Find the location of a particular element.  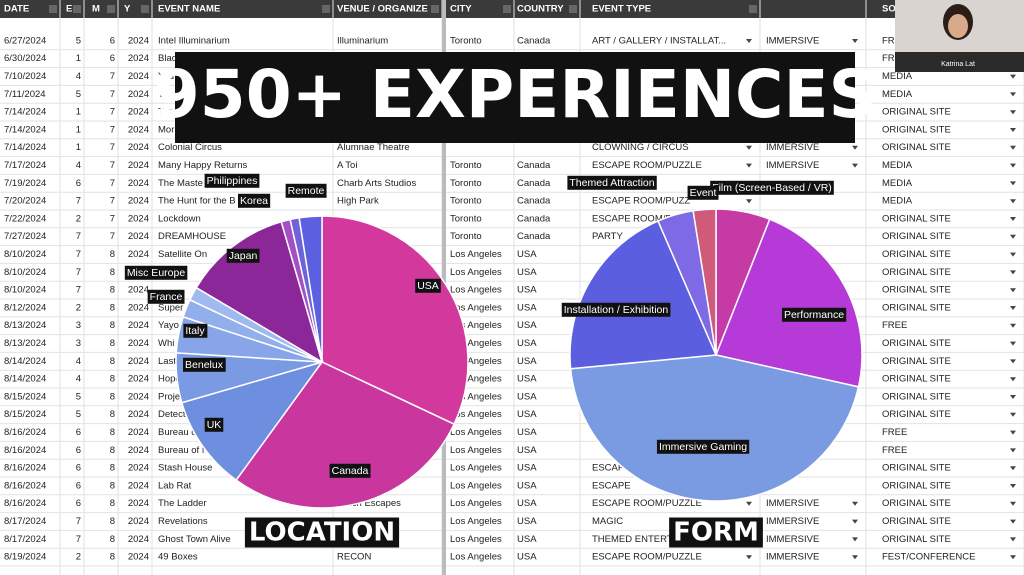

chart-title-background is located at coordinates (716, 532).